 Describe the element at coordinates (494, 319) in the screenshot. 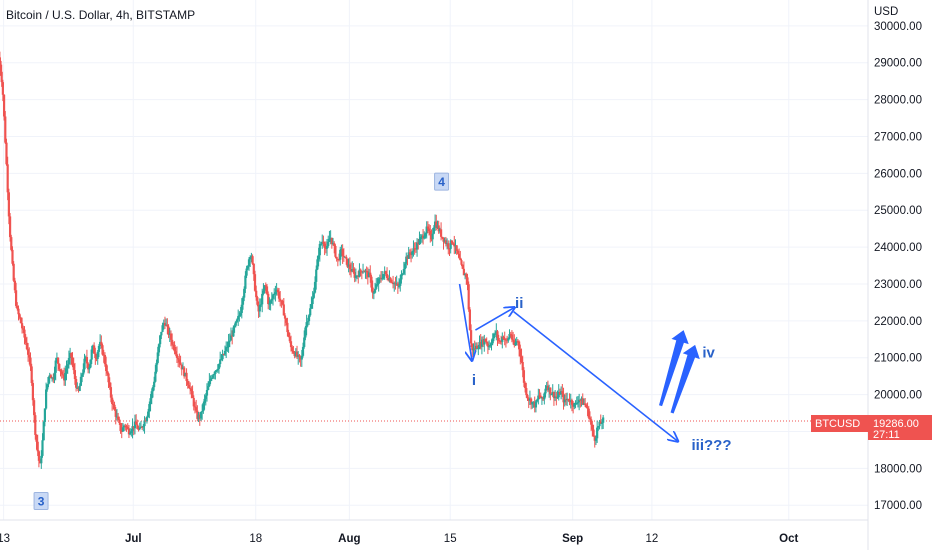

I see `arrow-wave-ii` at that location.